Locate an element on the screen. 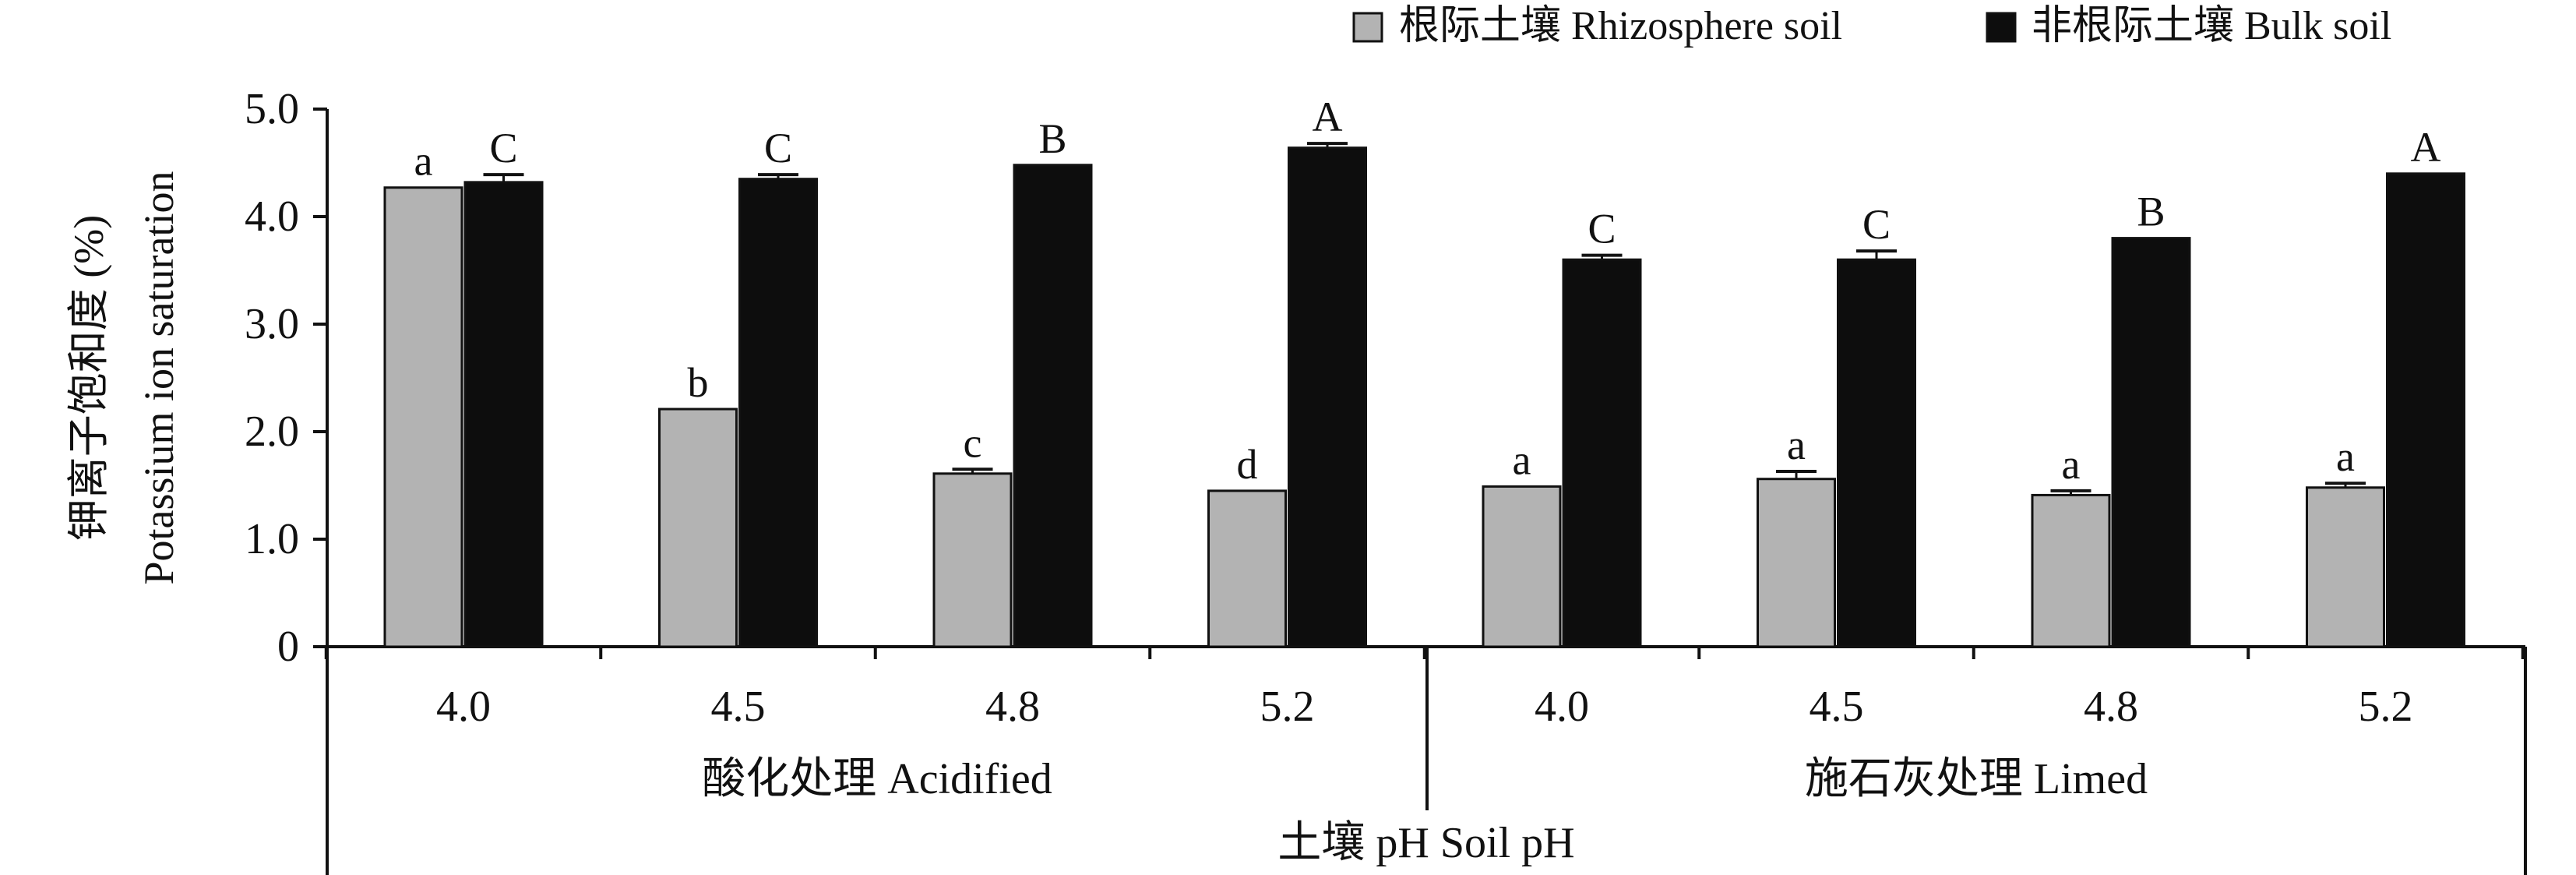  x-tick-labels: 4.0 4.5 4.8 5.2 4.0 4.5 4.8 5.2 is located at coordinates (1424, 707).